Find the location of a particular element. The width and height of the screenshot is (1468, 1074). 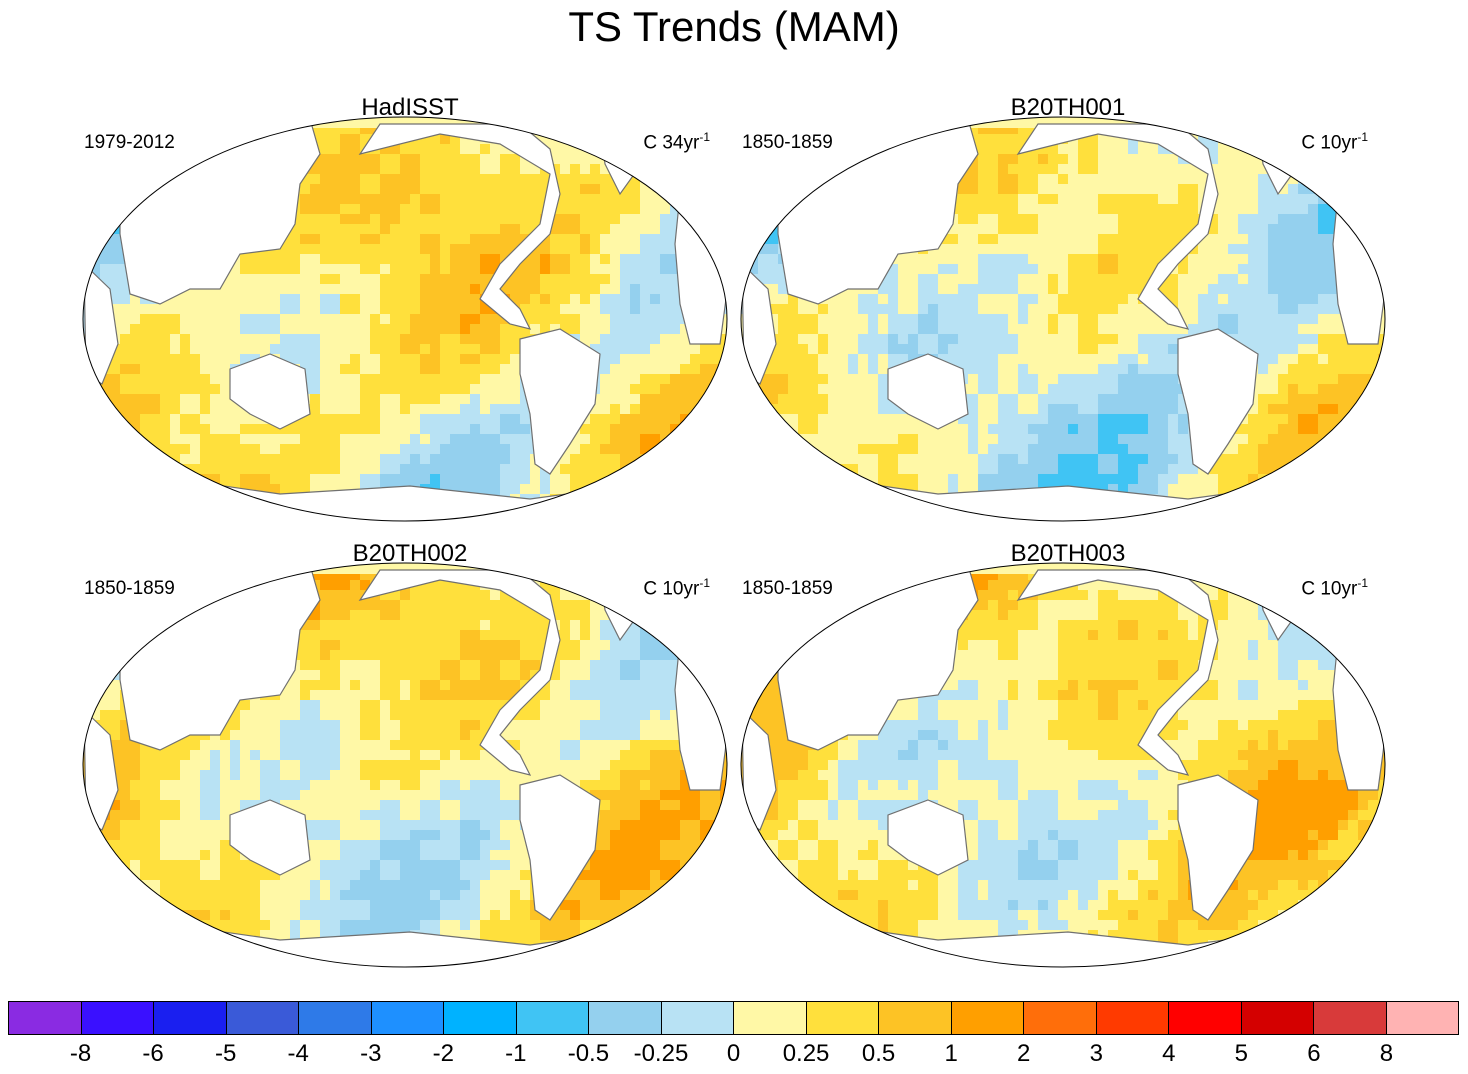

colorbar-tick-label: 5 is located at coordinates (1241, 1053).